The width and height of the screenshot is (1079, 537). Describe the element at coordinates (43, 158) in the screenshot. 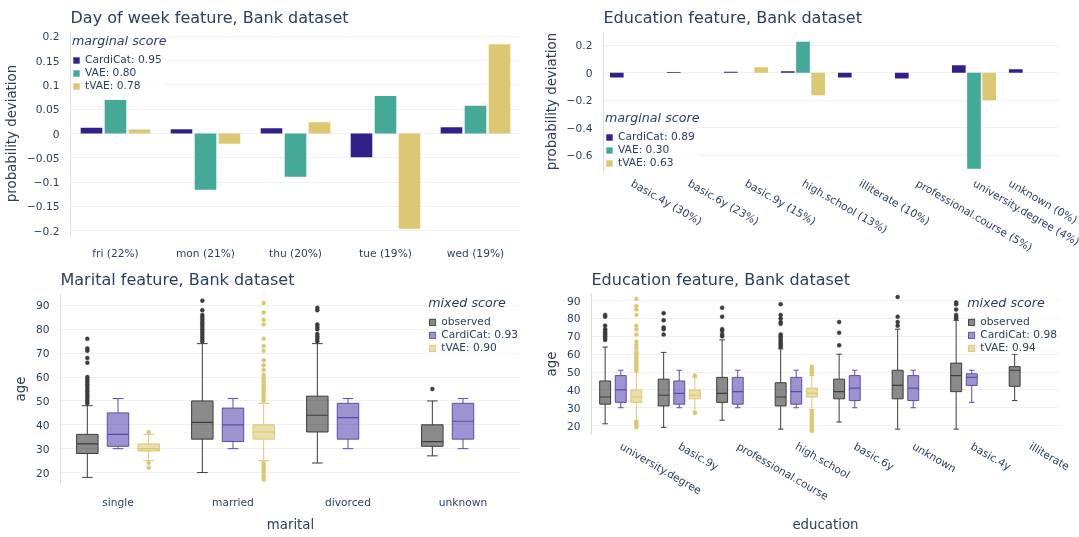

I see `y-tick-label: −0.05` at that location.